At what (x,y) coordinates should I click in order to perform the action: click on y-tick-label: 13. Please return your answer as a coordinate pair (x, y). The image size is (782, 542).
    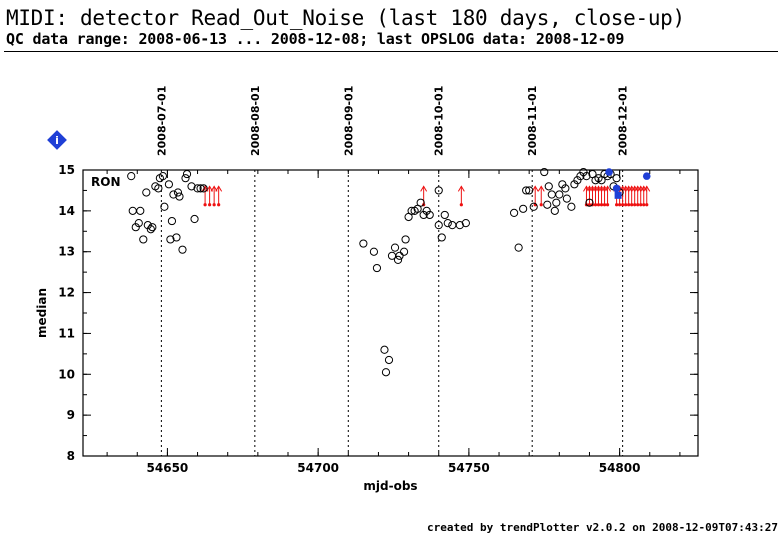
    Looking at the image, I should click on (66, 252).